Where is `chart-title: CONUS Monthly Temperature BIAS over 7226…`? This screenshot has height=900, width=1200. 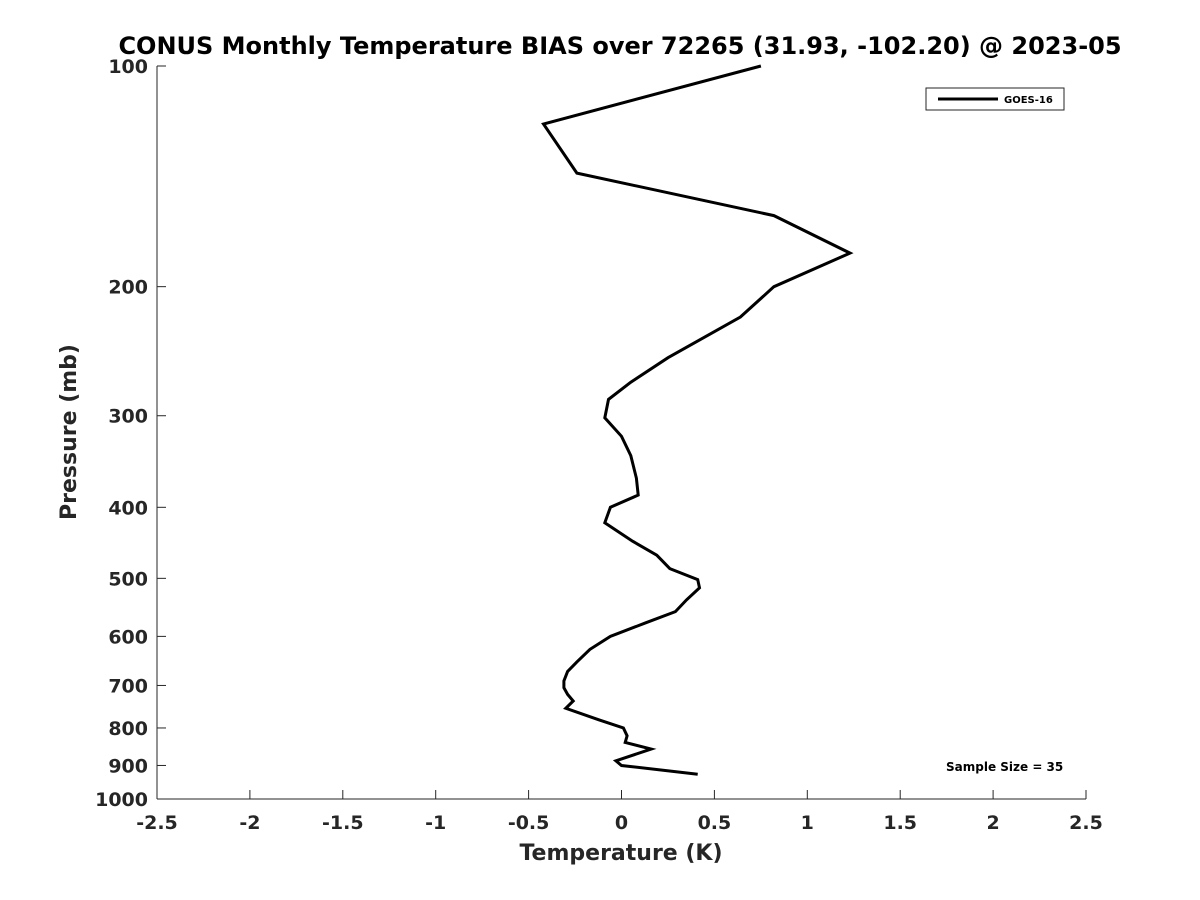
chart-title: CONUS Monthly Temperature BIAS over 7226… is located at coordinates (619, 46).